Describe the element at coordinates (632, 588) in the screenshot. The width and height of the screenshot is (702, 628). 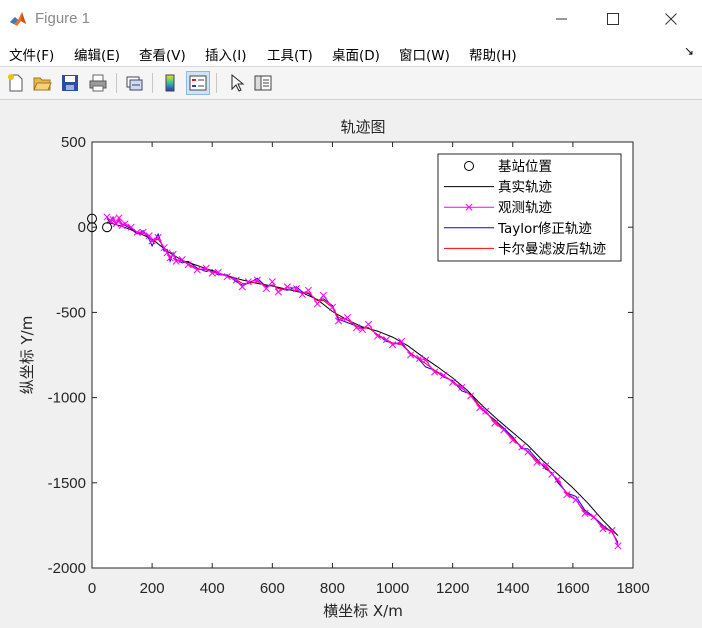
I see `x-tick-label: 1800` at that location.